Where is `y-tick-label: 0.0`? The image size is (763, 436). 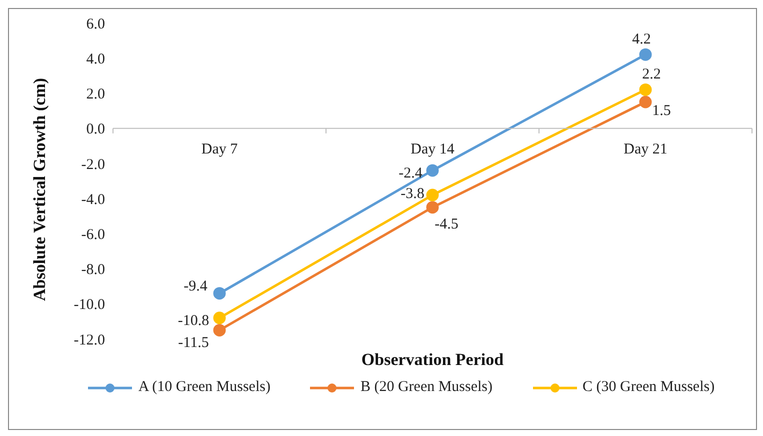
y-tick-label: 0.0 is located at coordinates (95, 130).